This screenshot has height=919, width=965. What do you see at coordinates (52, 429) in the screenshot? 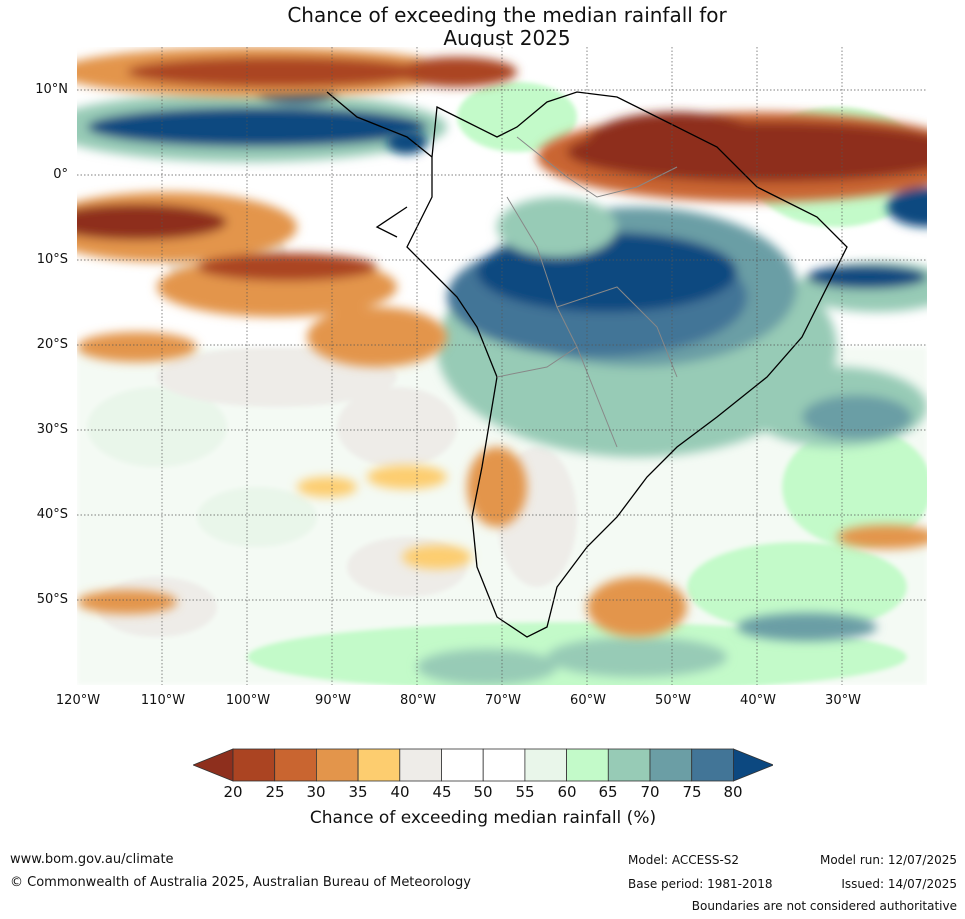
I see `lat-tick-30s: 30°S` at bounding box center [52, 429].